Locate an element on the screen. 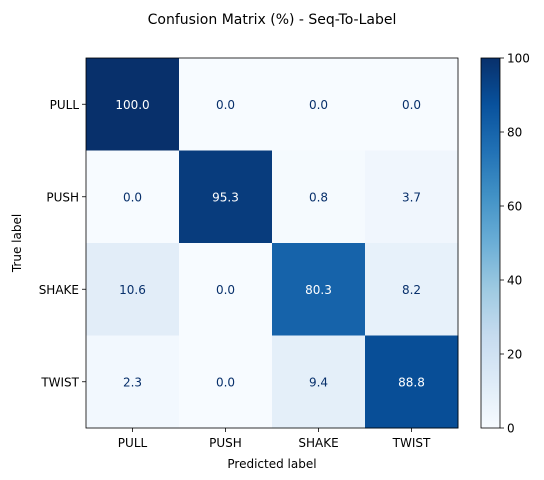  cell-value-label: 10.6 is located at coordinates (132, 290).